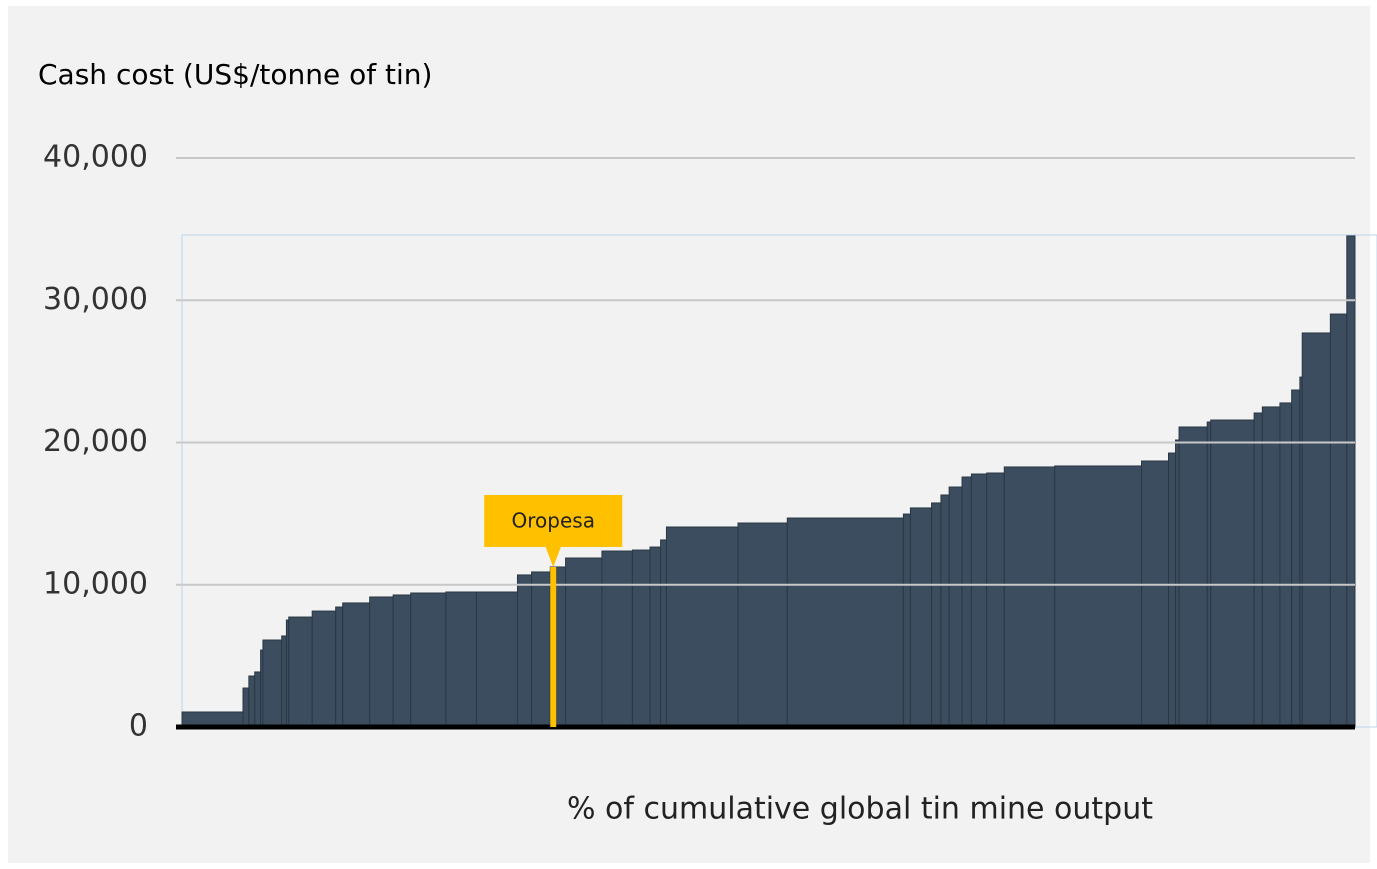 Image resolution: width=1377 pixels, height=869 pixels. I want to click on x-axis-label: % of cumulative global tin mine output, so click(860, 809).